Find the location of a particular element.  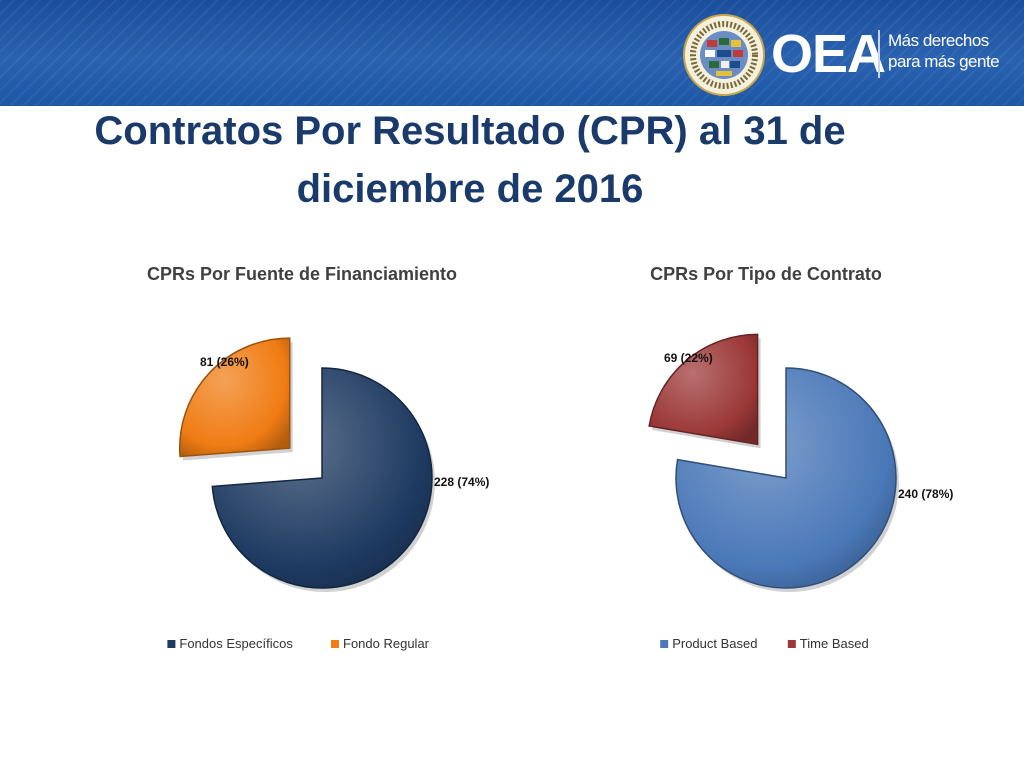

header-banner: OEA Más derechos para más gente is located at coordinates (512, 53).